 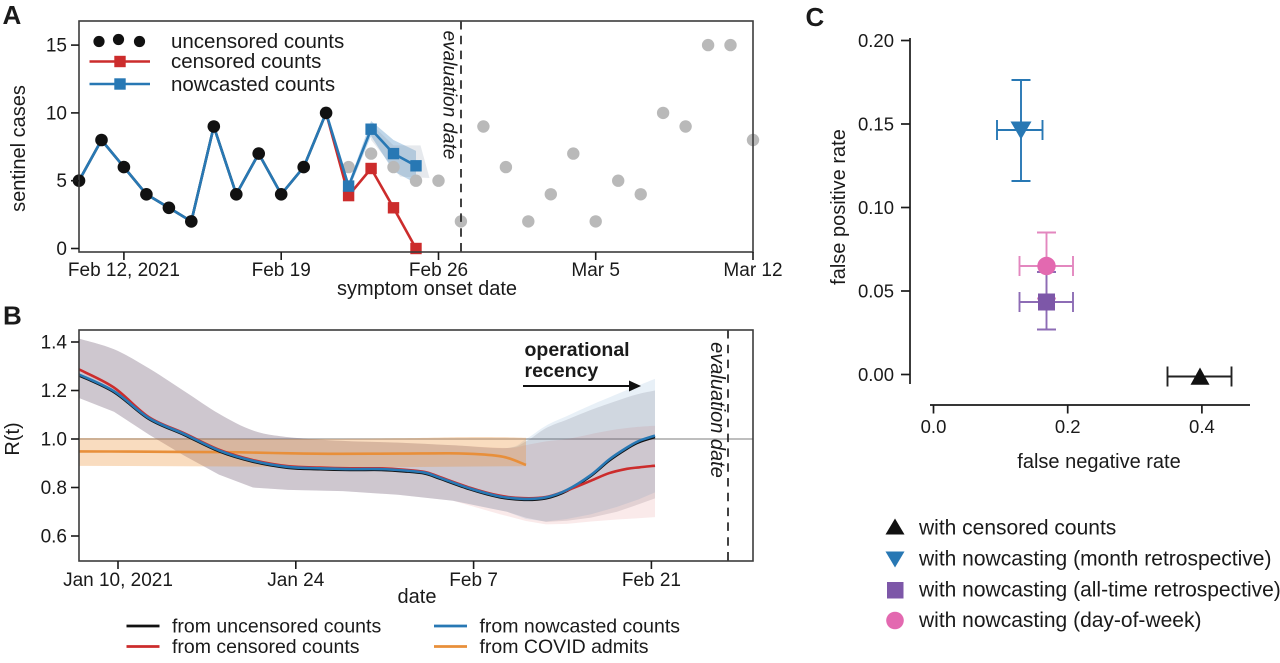 What do you see at coordinates (564, 647) in the screenshot?
I see `svg-text: from COVID admits` at bounding box center [564, 647].